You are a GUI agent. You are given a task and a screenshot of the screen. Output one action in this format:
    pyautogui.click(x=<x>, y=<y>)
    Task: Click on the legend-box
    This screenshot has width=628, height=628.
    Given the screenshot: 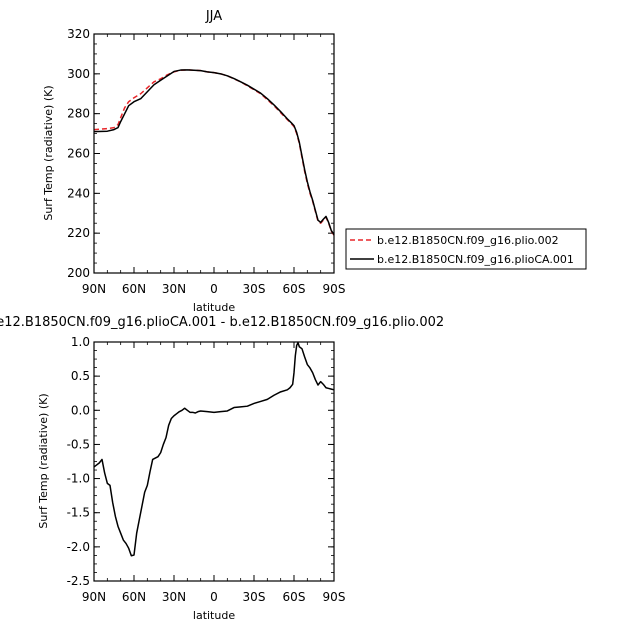 What is the action you would take?
    pyautogui.click(x=466, y=249)
    